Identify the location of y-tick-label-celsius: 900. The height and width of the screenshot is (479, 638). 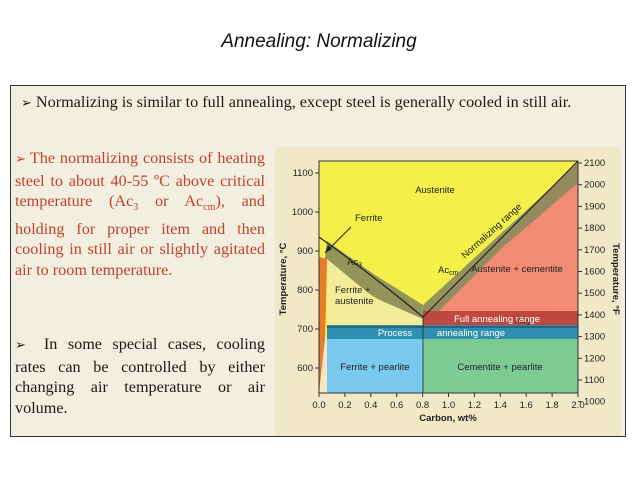
(305, 251).